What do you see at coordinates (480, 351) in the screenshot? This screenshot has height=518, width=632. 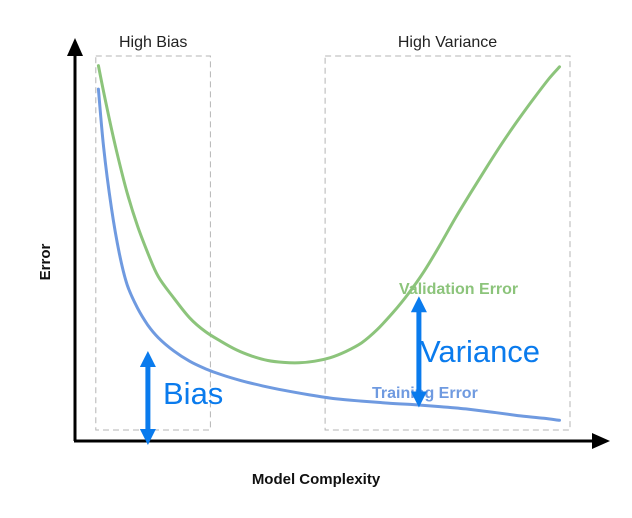 I see `variance-annotation-label: Variance` at bounding box center [480, 351].